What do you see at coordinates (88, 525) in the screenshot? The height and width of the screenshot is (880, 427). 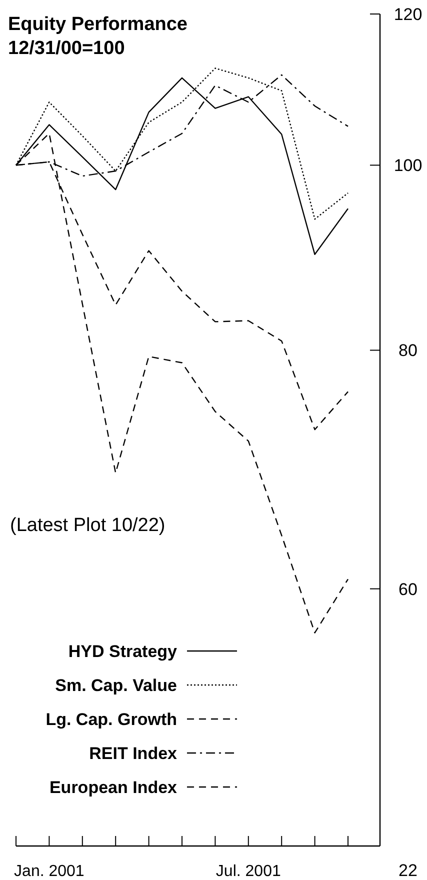 I see `annotation: (Latest Plot 10/22)` at bounding box center [88, 525].